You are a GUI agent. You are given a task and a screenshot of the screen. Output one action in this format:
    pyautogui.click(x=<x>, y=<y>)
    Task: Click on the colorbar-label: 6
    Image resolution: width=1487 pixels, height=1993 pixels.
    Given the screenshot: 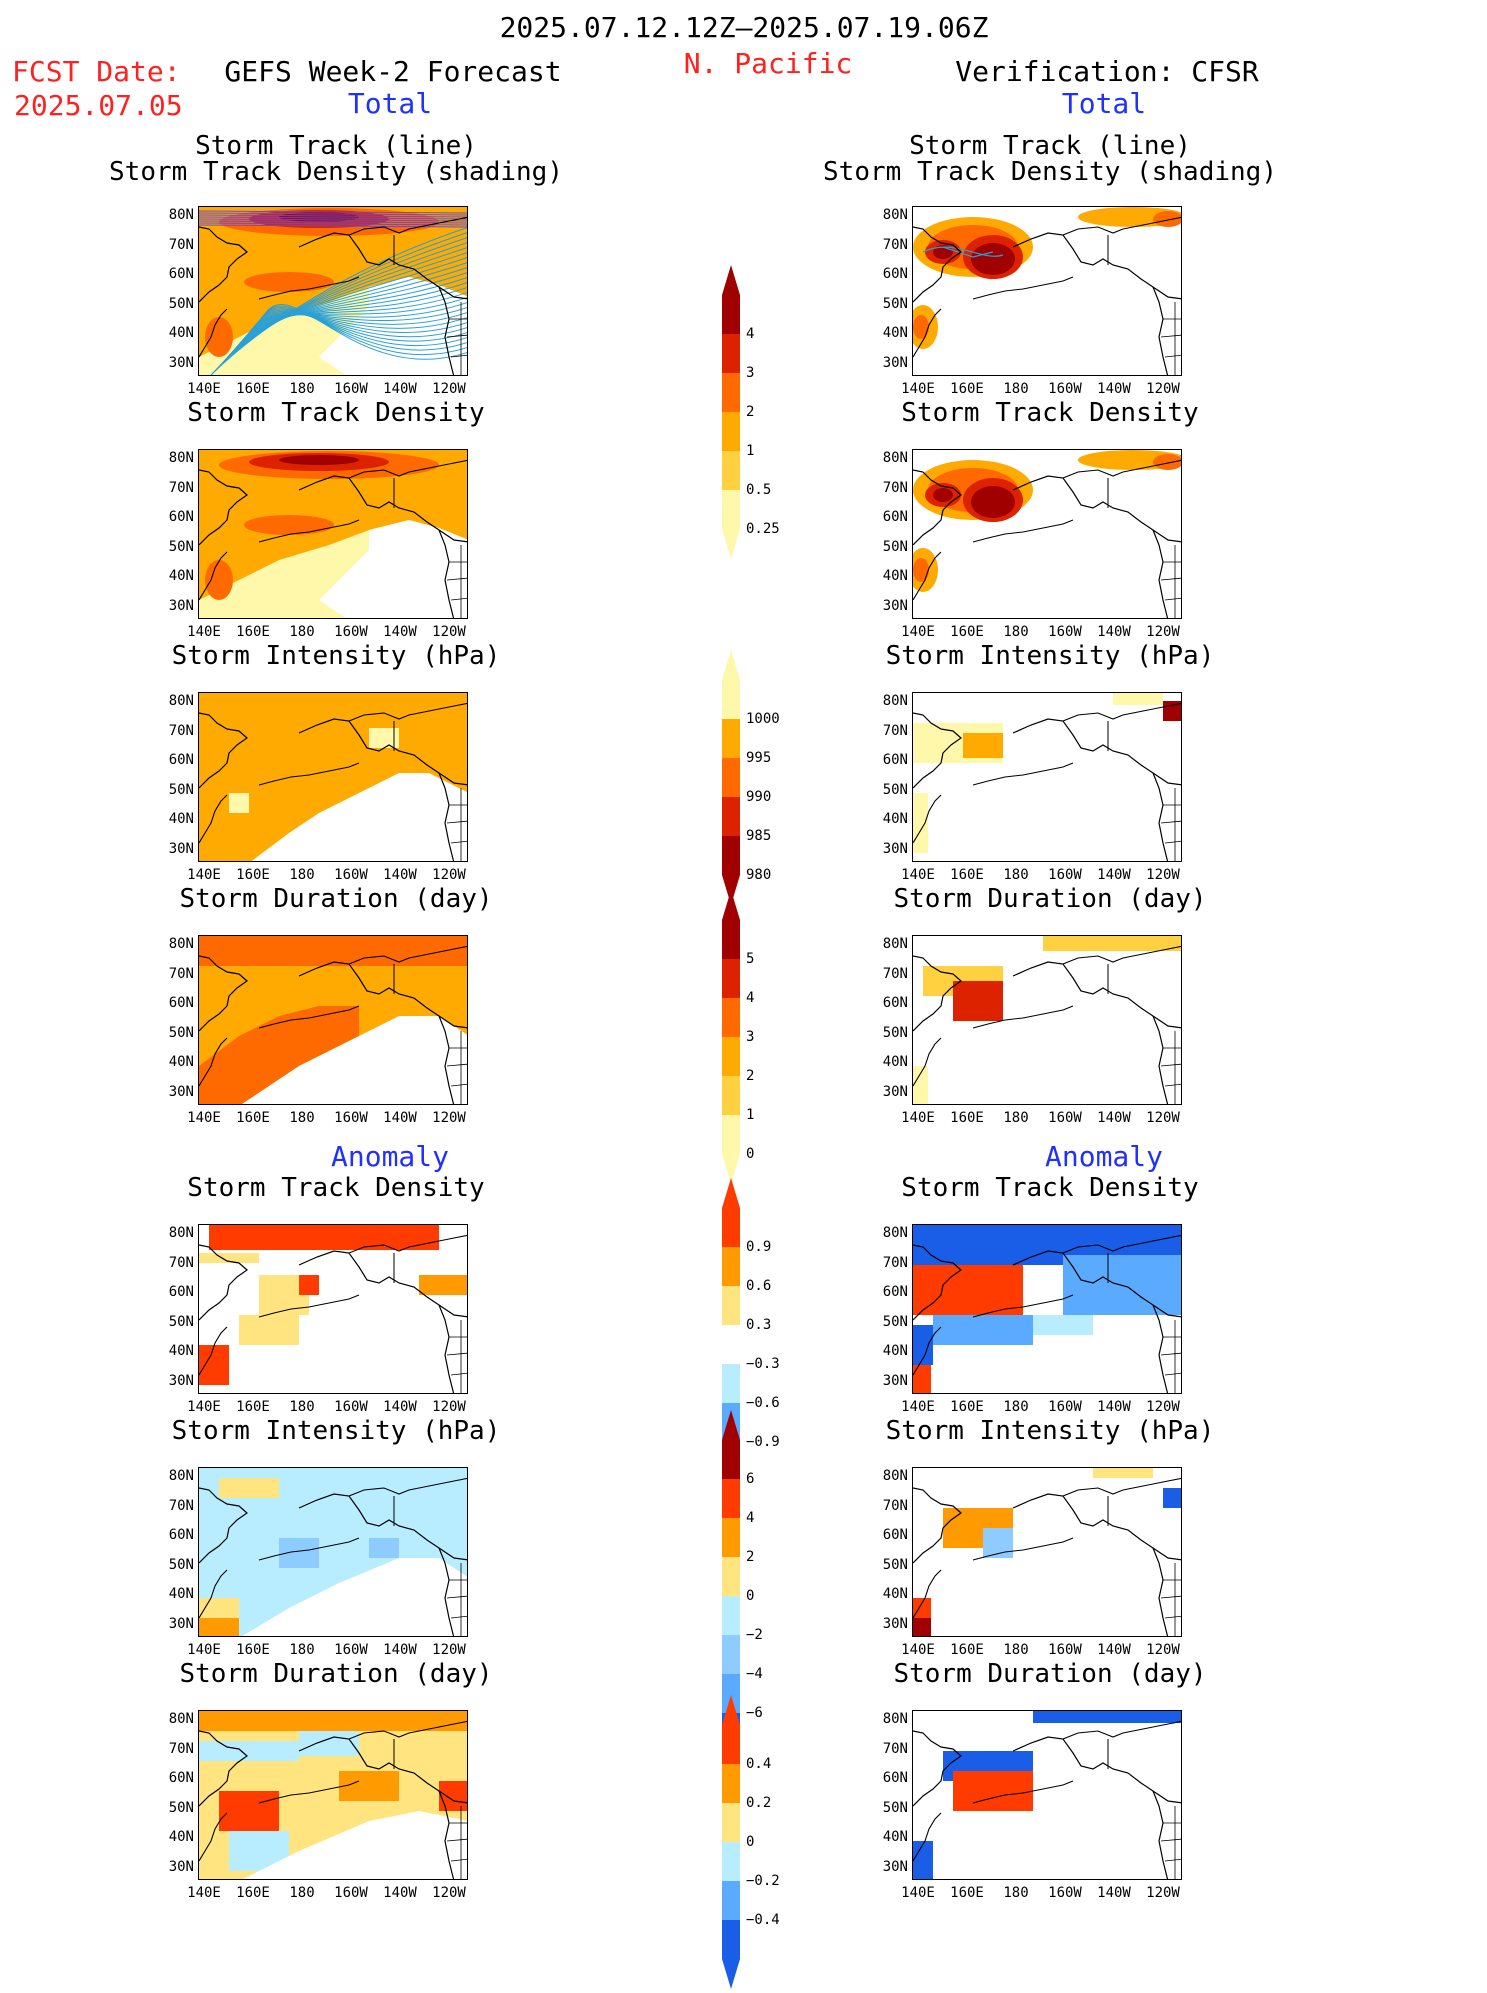 What is the action you would take?
    pyautogui.click(x=750, y=1479)
    